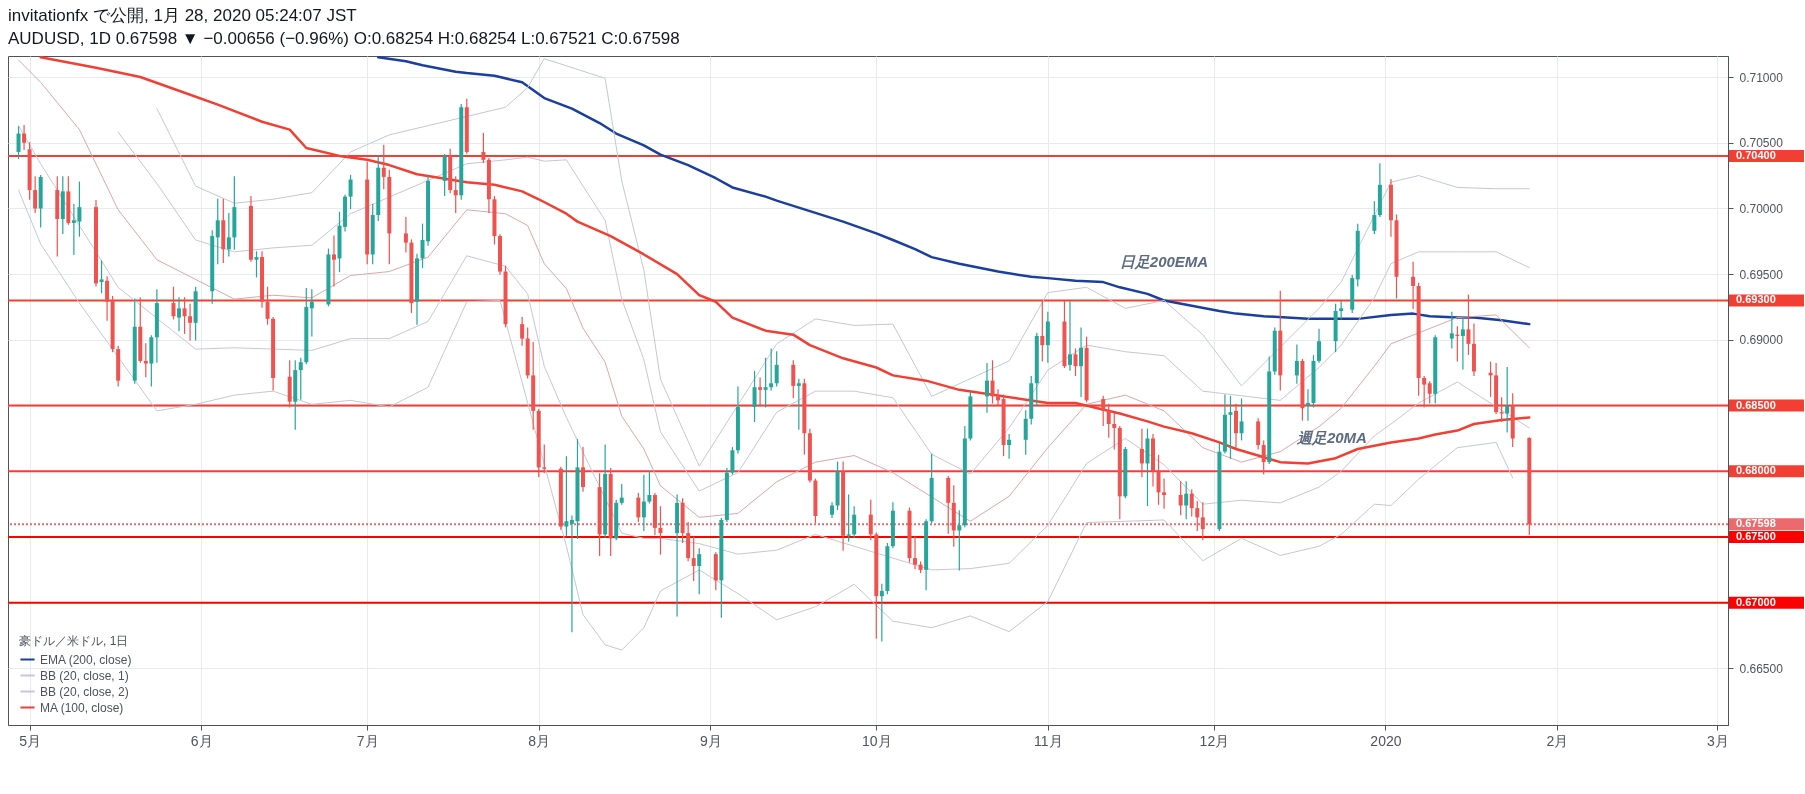  What do you see at coordinates (84, 675) in the screenshot?
I see `legend-label: BB (20, close, 1)` at bounding box center [84, 675].